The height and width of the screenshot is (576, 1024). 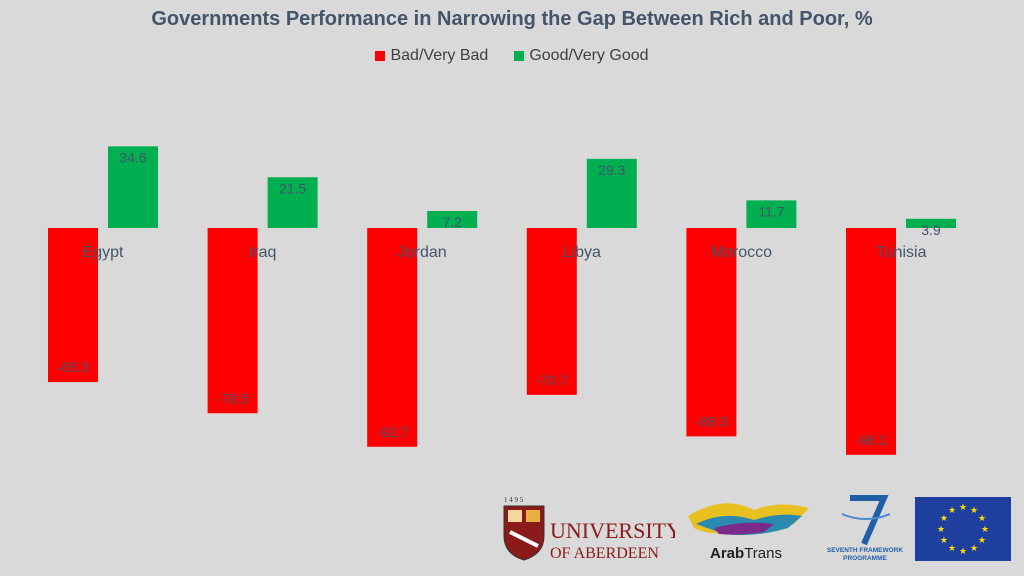 I want to click on category-label: Tunisia, so click(x=901, y=252).